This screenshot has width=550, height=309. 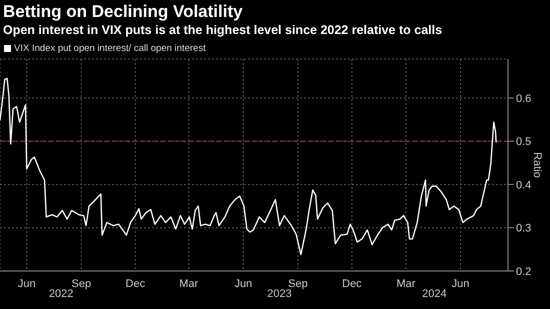 I want to click on y-tick-label: 0.3, so click(x=524, y=228).